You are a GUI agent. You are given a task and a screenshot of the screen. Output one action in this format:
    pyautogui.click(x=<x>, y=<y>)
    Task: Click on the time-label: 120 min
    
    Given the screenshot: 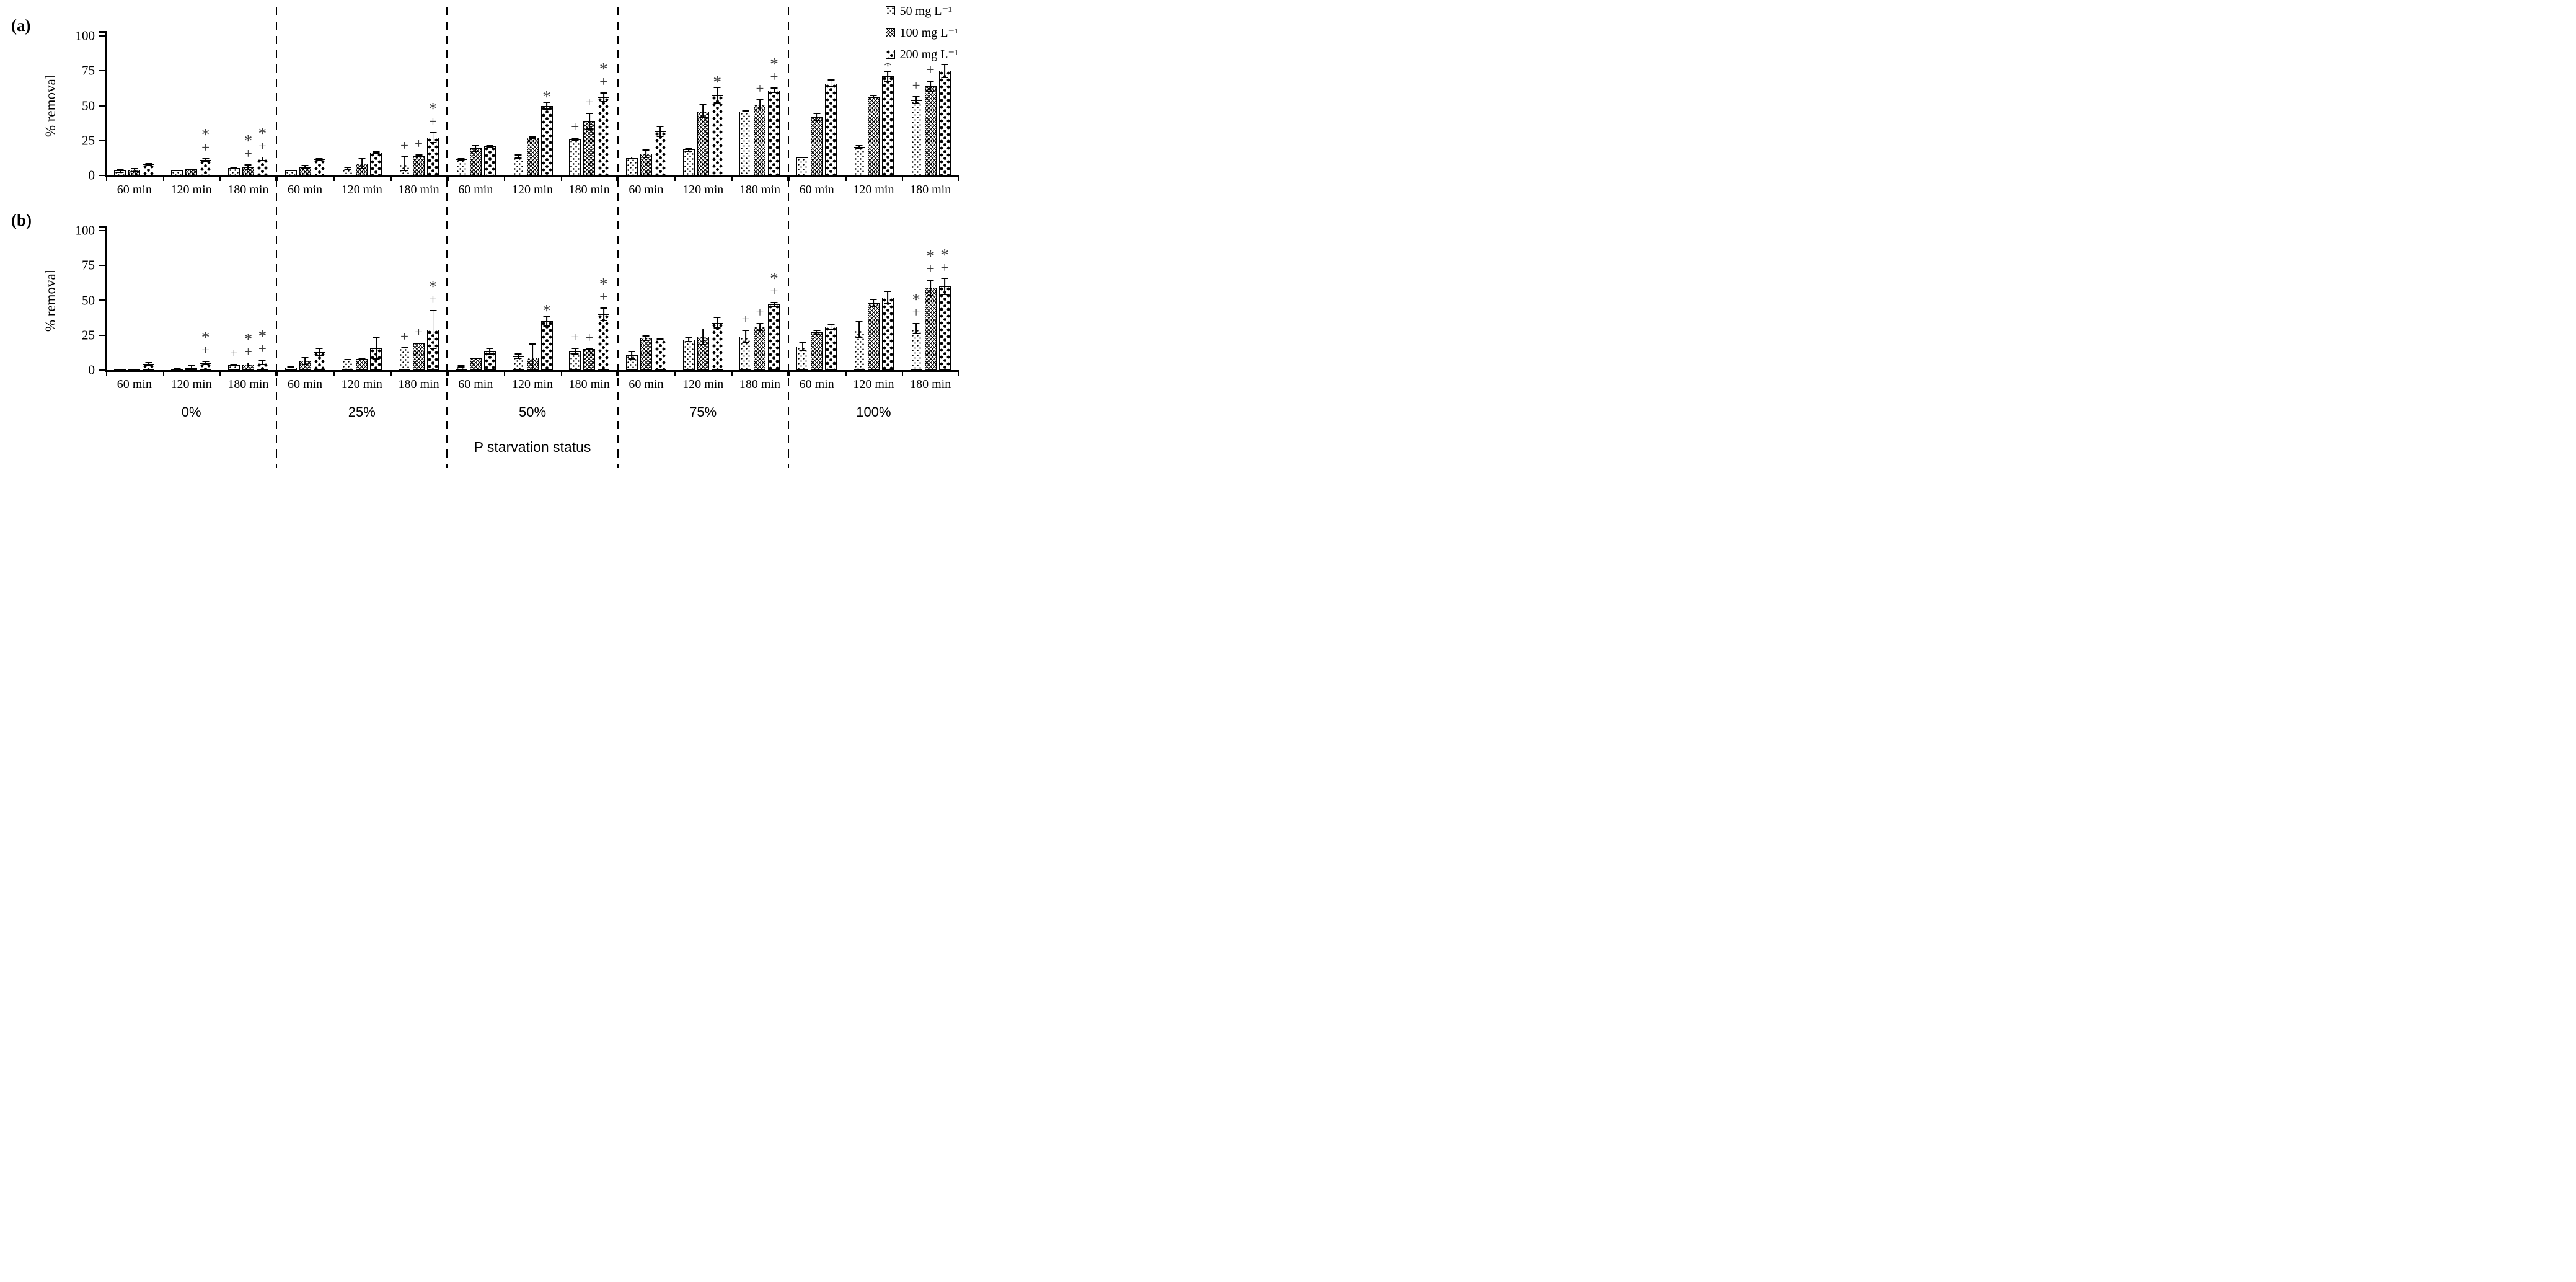 What is the action you would take?
    pyautogui.click(x=191, y=190)
    